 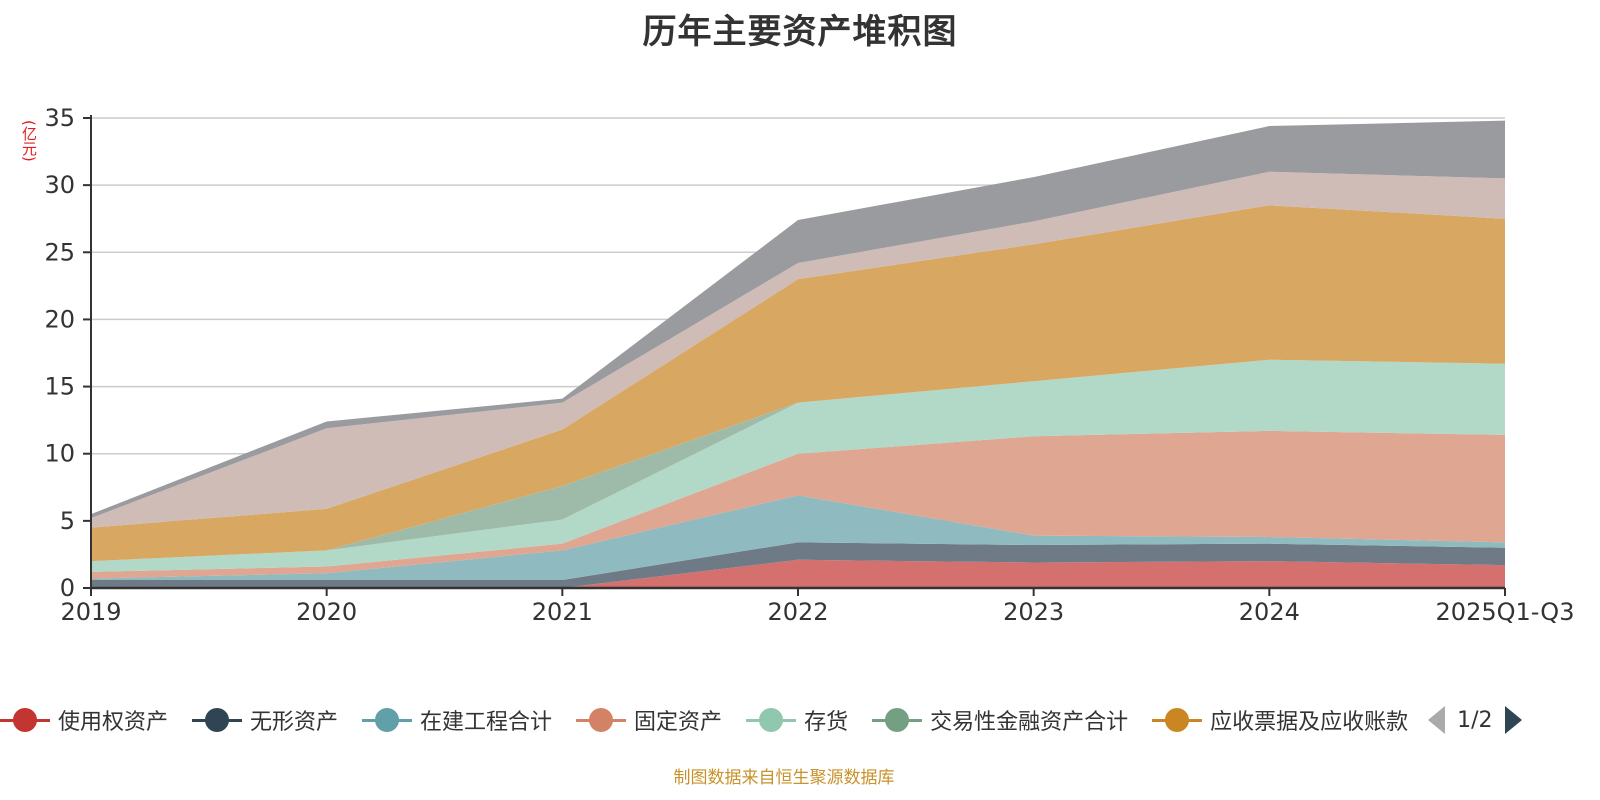 I want to click on y-tick-label: 5, so click(x=67, y=521).